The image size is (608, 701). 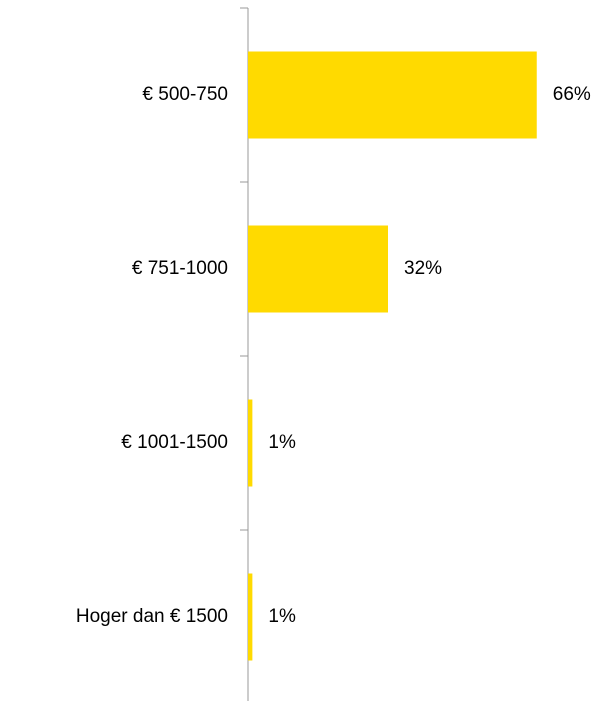 What do you see at coordinates (572, 94) in the screenshot?
I see `value-label: 66%` at bounding box center [572, 94].